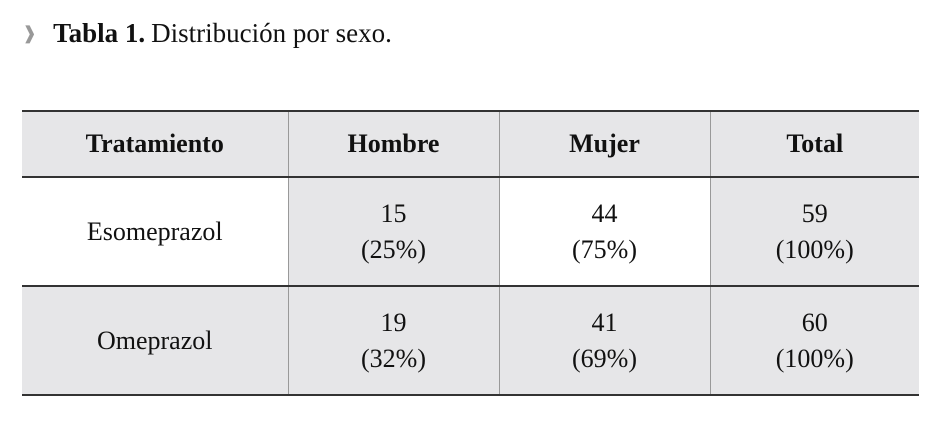 The image size is (937, 425). Describe the element at coordinates (814, 340) in the screenshot. I see `value-cell: 60 (100%)` at that location.